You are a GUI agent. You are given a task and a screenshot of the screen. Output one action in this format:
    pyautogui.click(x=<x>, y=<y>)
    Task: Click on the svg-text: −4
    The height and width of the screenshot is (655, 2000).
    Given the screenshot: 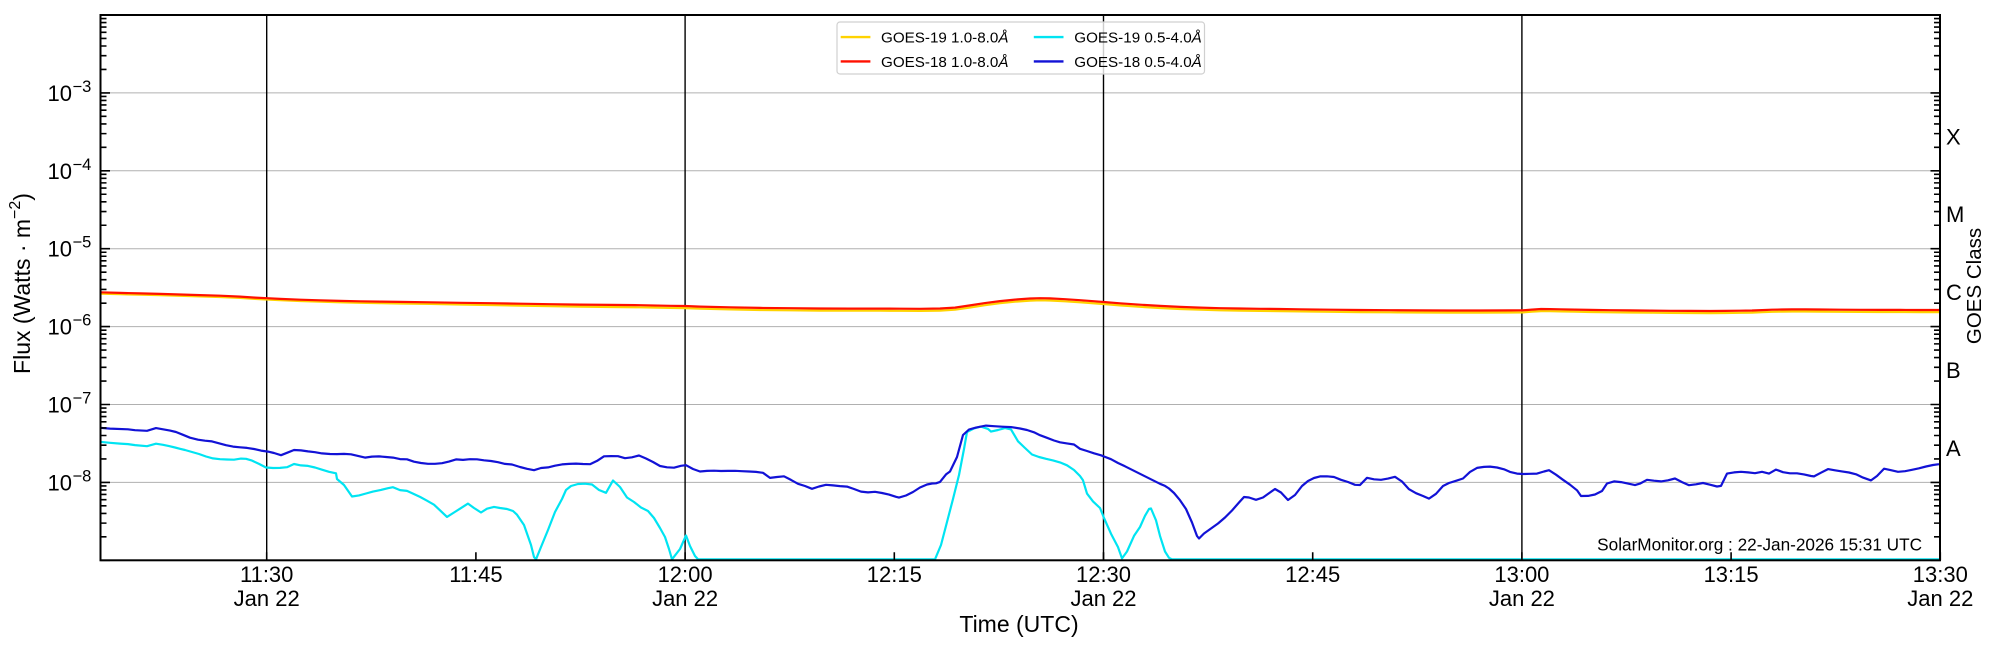 What is the action you would take?
    pyautogui.click(x=82, y=165)
    